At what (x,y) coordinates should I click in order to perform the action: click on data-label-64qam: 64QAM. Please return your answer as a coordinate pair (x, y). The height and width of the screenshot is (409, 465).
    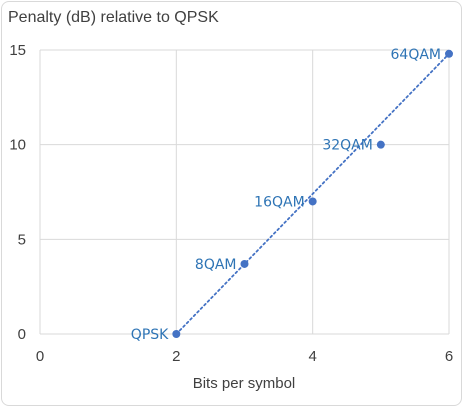
    Looking at the image, I should click on (416, 55).